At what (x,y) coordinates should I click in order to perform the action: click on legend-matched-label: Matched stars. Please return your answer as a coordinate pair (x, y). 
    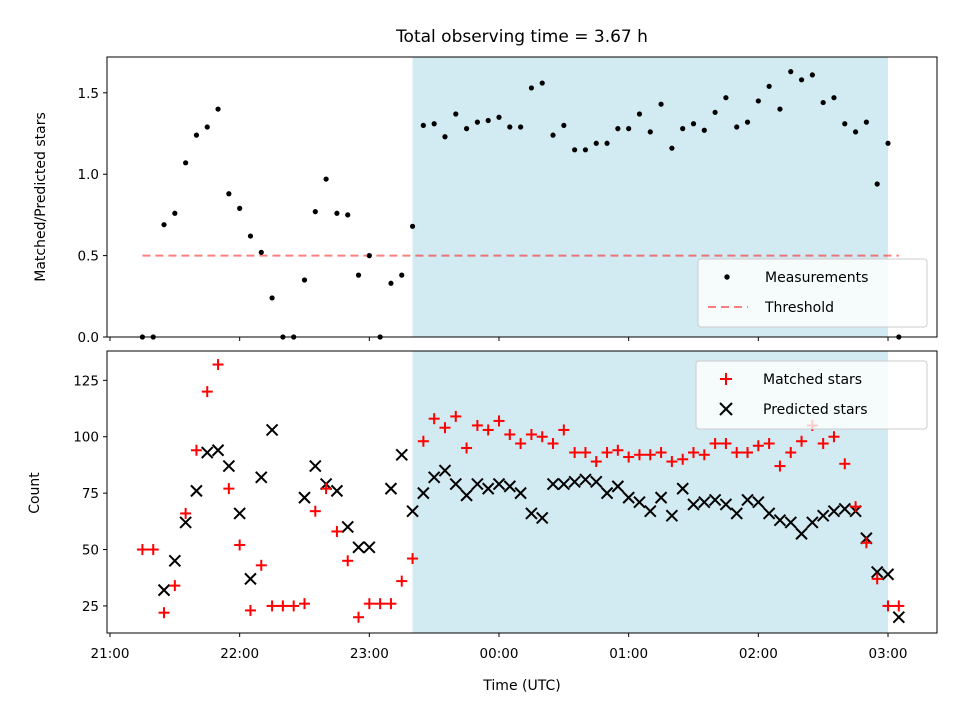
    Looking at the image, I should click on (812, 380).